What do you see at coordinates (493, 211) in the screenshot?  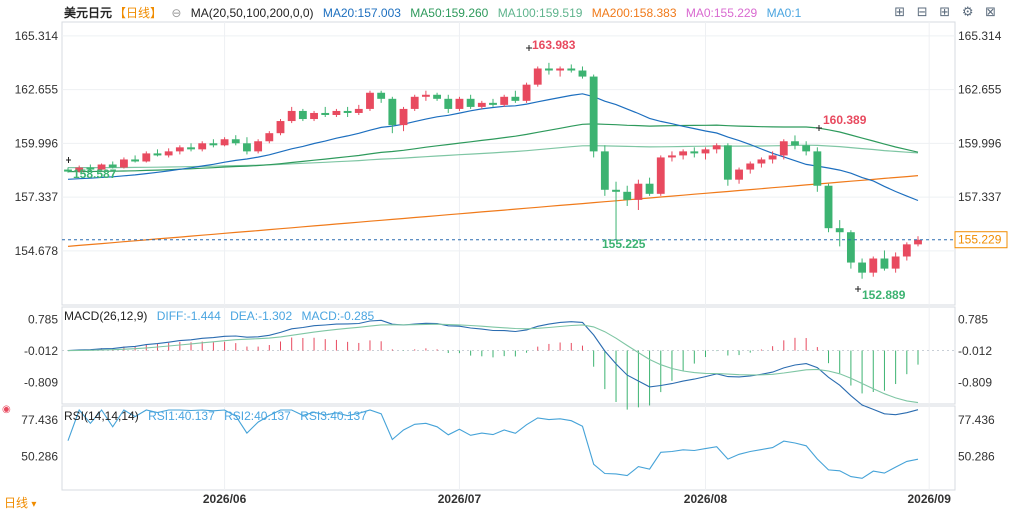 I see `ma200-line` at bounding box center [493, 211].